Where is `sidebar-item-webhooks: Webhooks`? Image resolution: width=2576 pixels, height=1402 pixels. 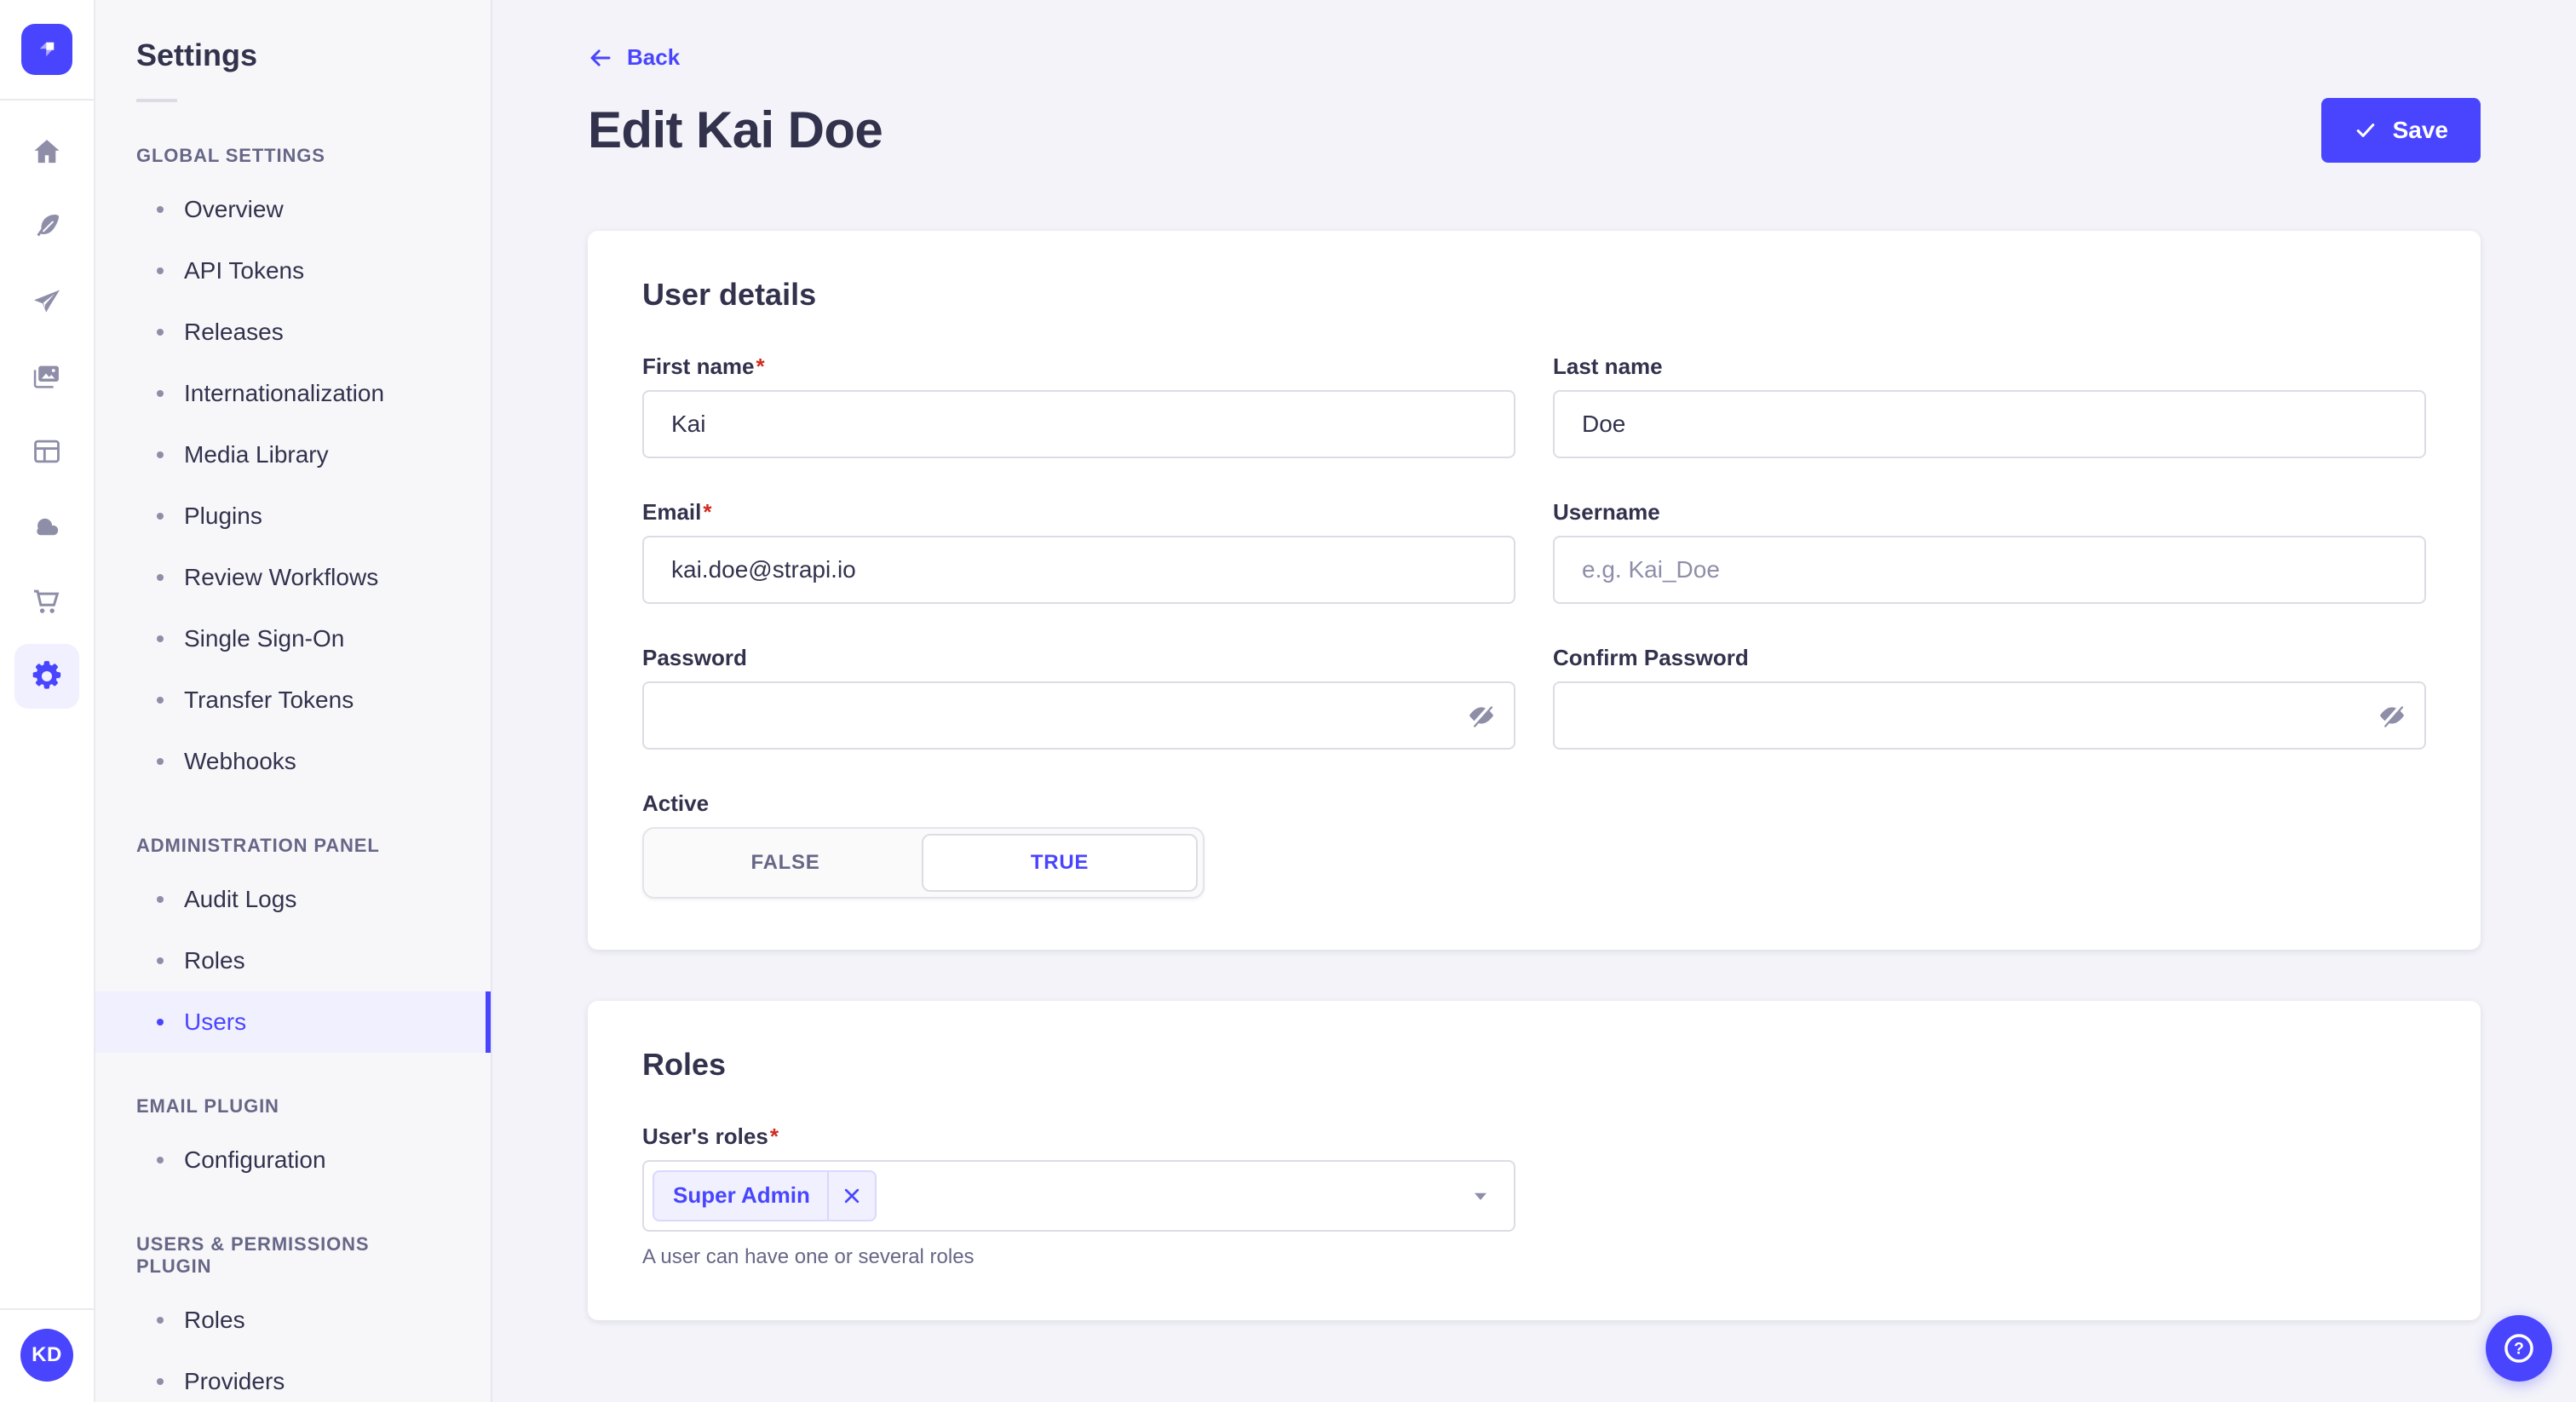 sidebar-item-webhooks: Webhooks is located at coordinates (293, 761).